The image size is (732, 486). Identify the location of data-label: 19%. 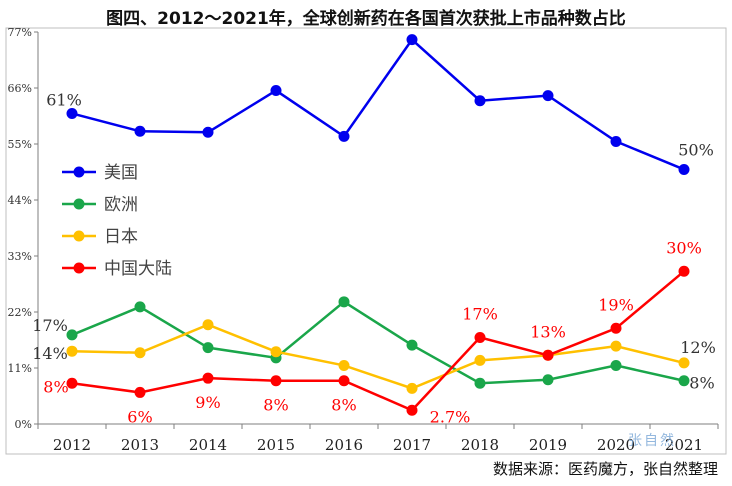
(616, 304).